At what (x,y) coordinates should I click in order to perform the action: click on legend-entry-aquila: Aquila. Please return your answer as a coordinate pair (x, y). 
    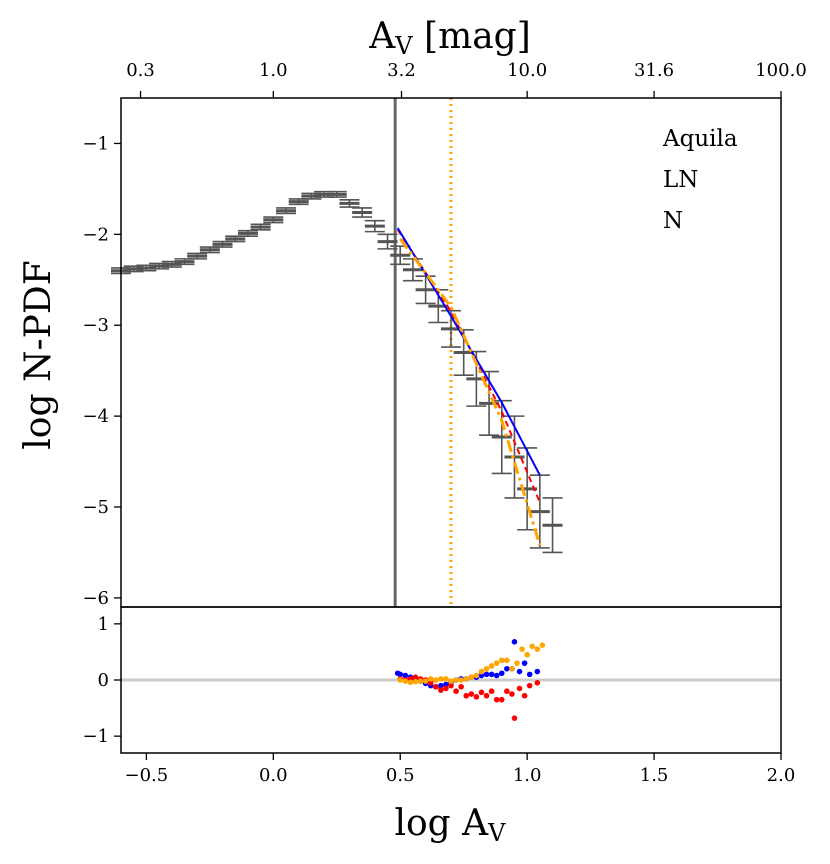
    Looking at the image, I should click on (700, 139).